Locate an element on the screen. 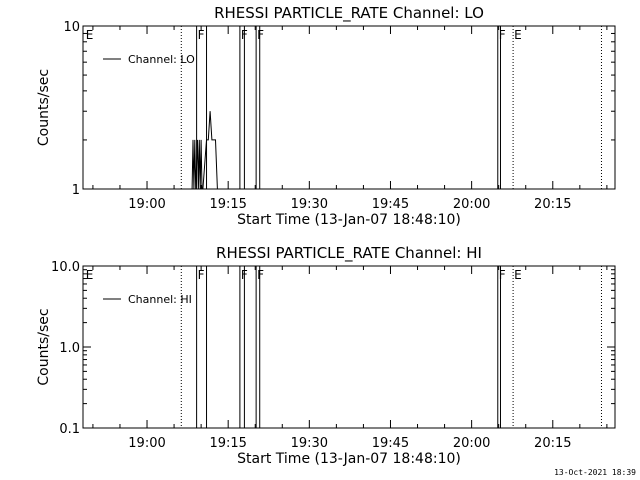 The image size is (640, 480). legend-label: Channel: HI is located at coordinates (160, 299).